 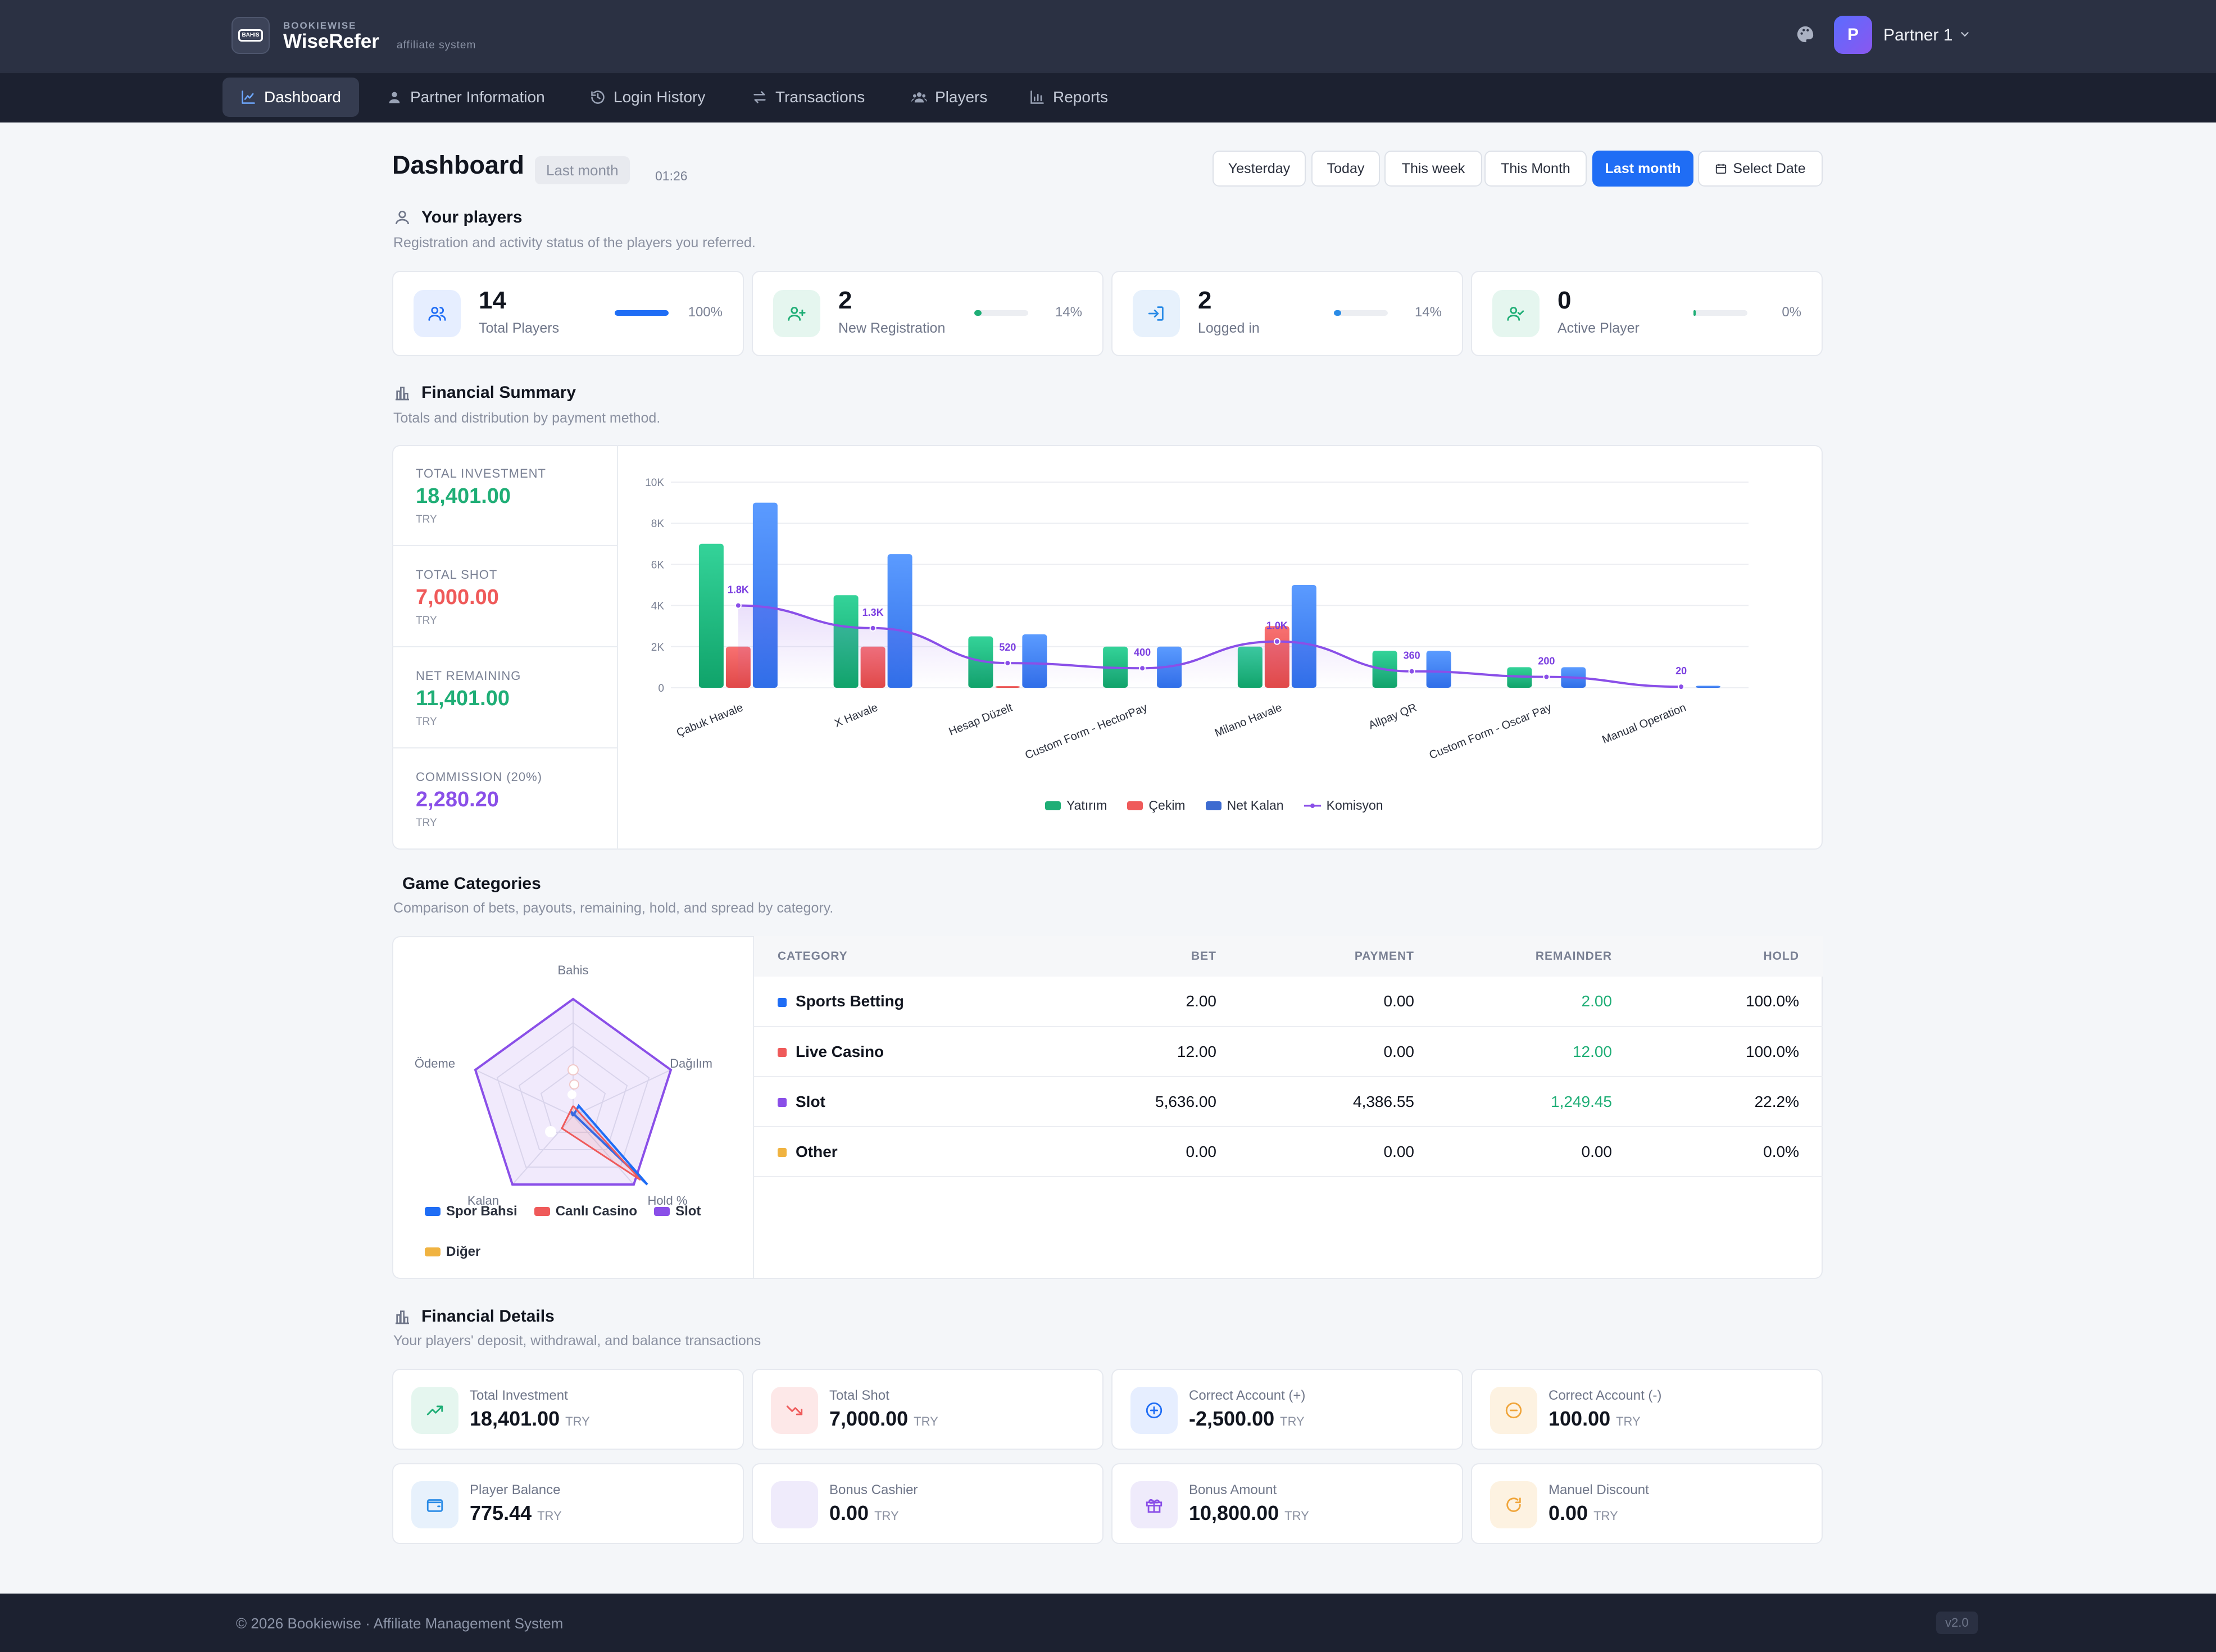 What do you see at coordinates (677, 1211) in the screenshot?
I see `radar-legend-item: Slot` at bounding box center [677, 1211].